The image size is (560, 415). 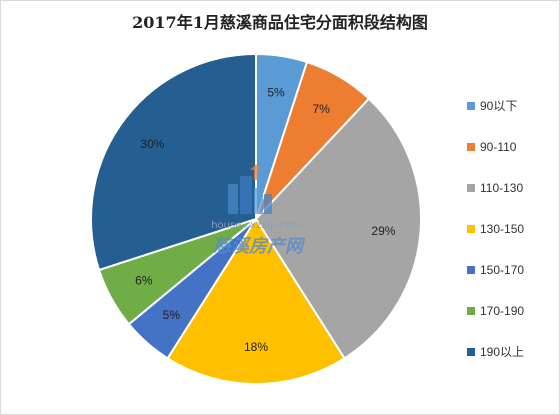 I want to click on legend-label: 190以上, so click(x=502, y=352).